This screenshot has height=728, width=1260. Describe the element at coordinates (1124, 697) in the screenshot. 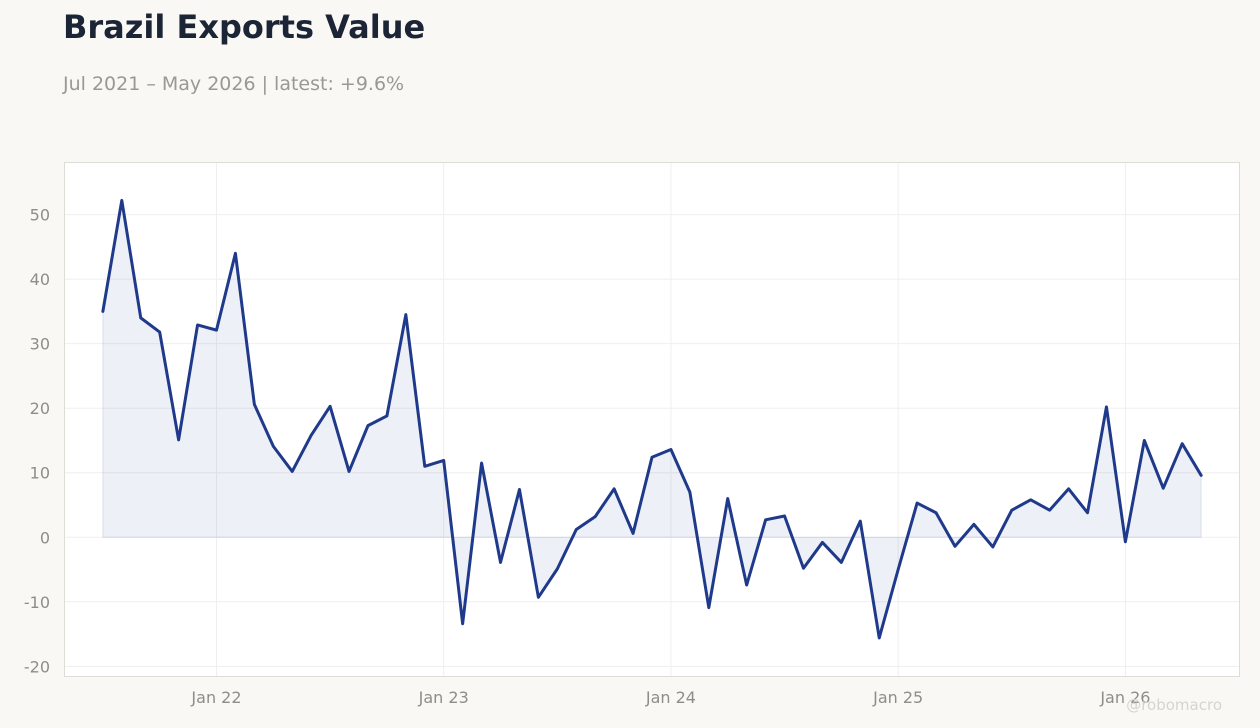

I see `x-tick-label: Jan 26` at that location.